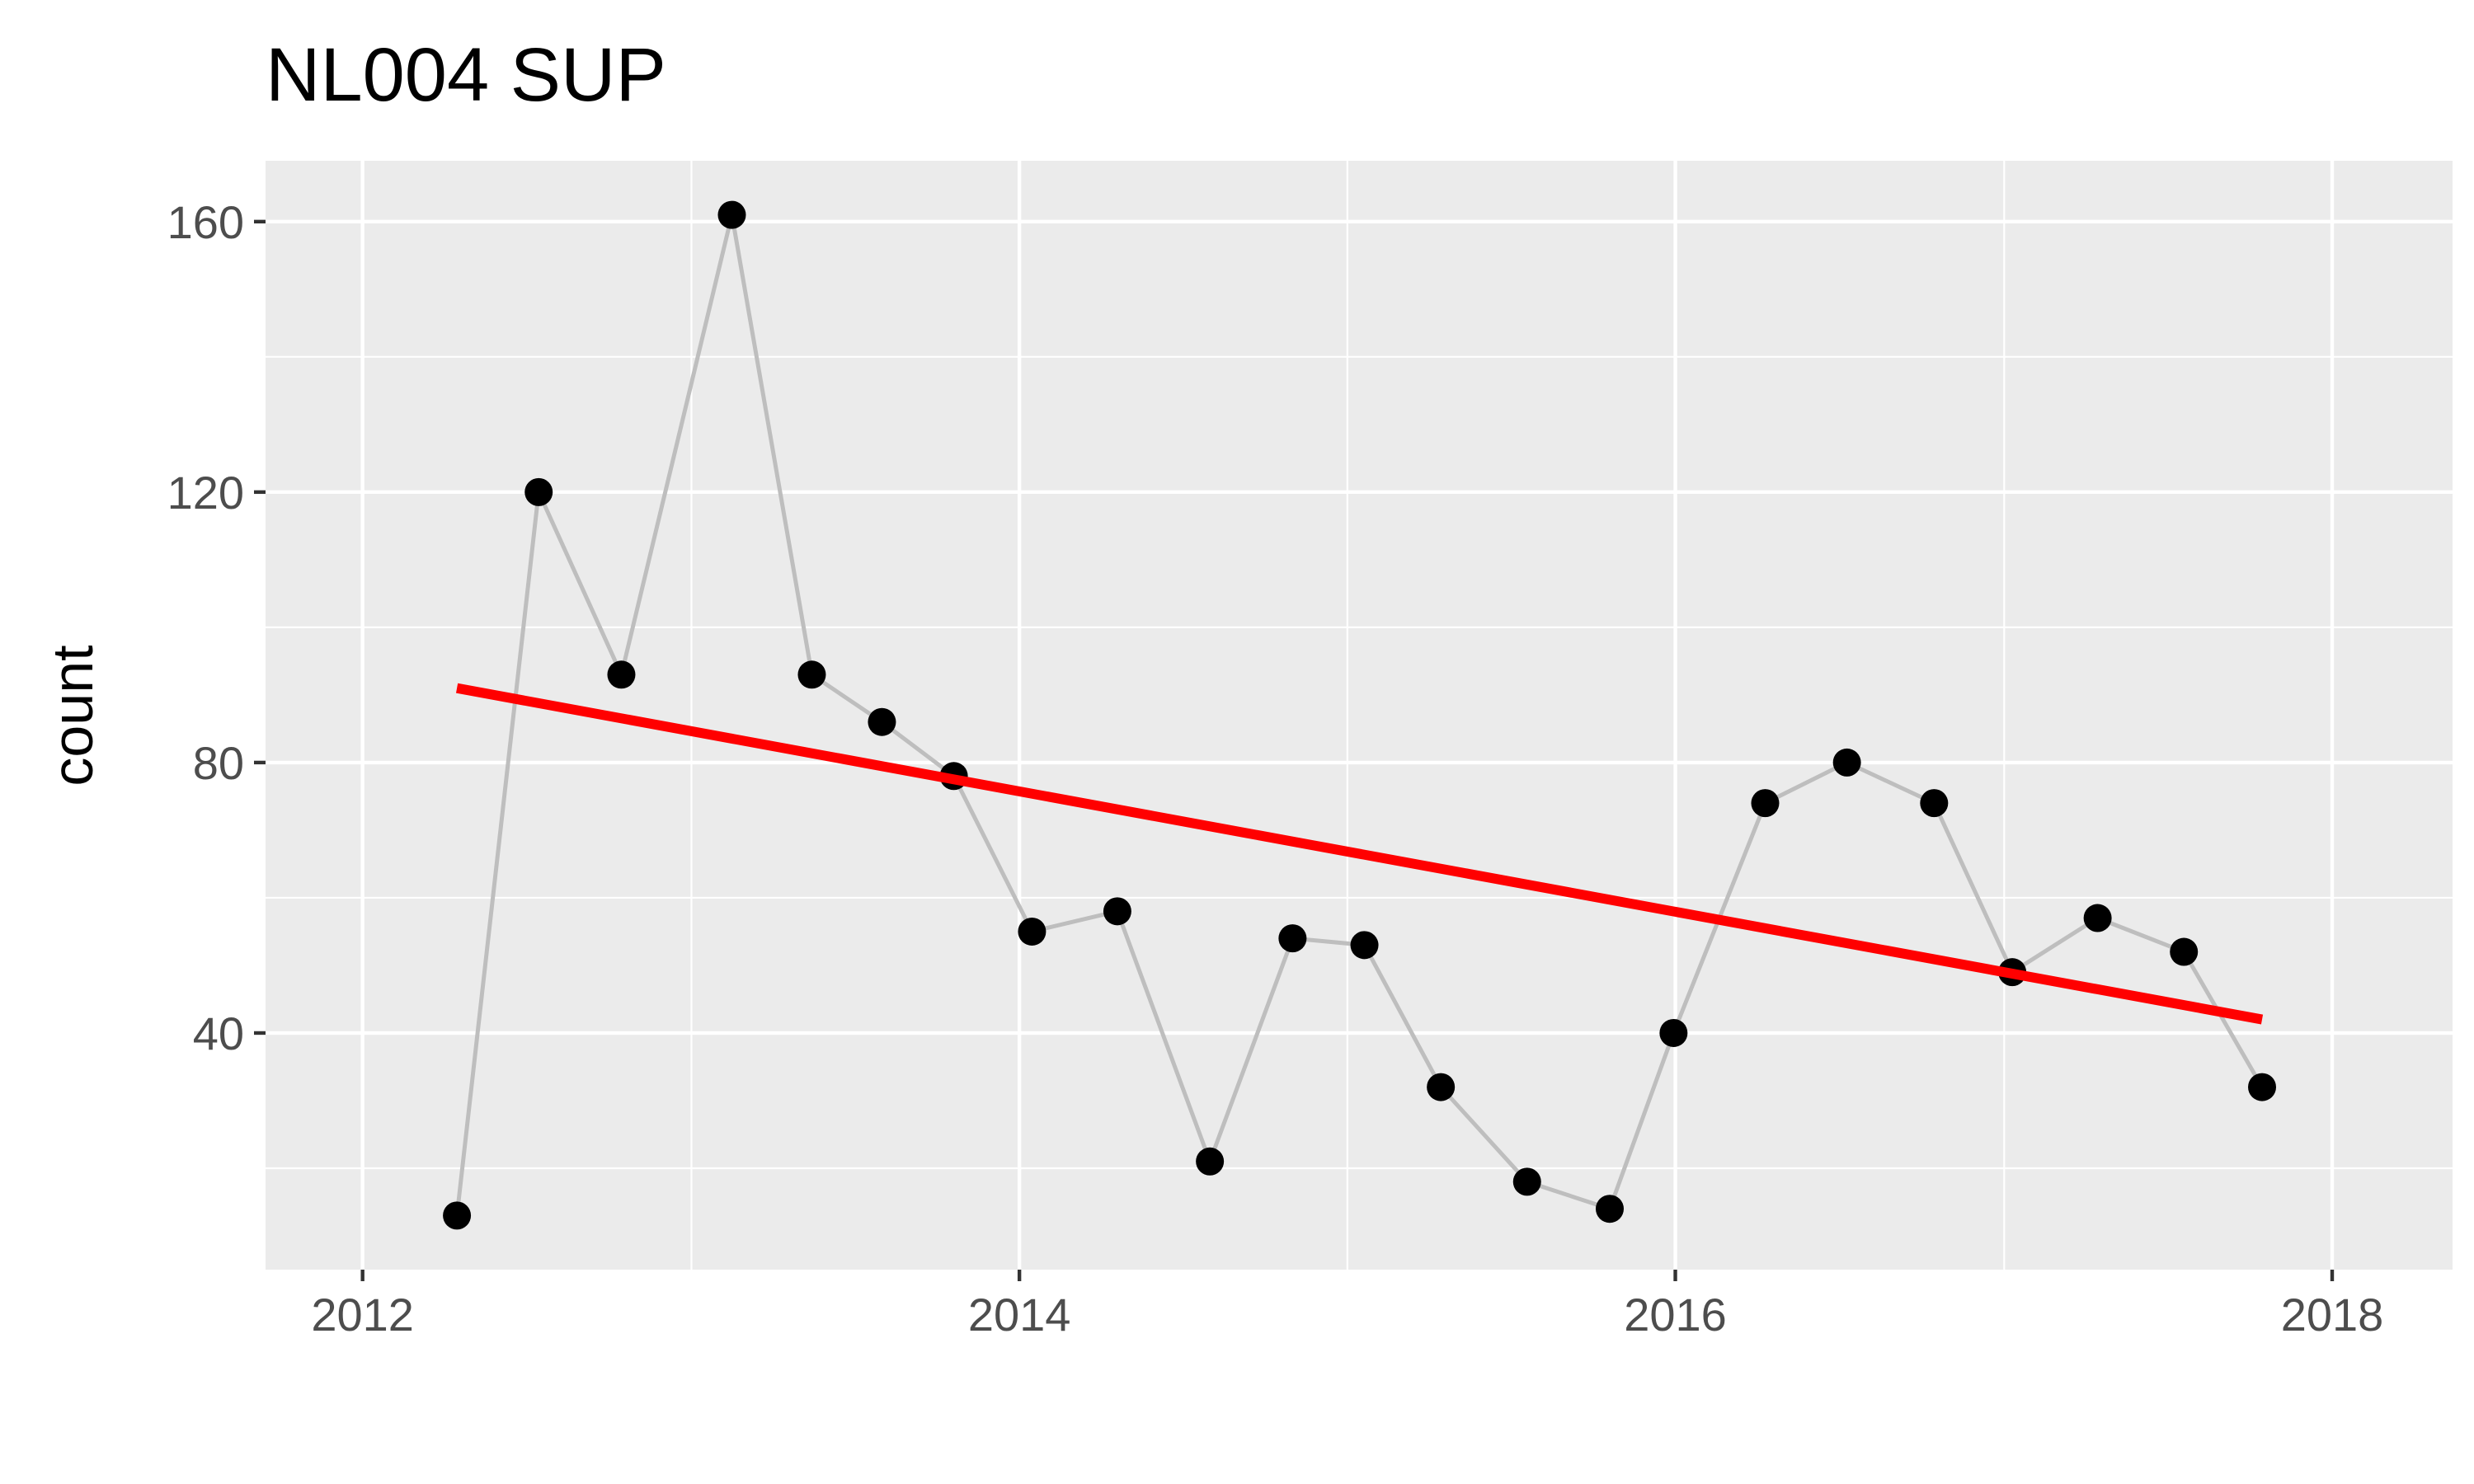 Image resolution: width=2474 pixels, height=1484 pixels. Describe the element at coordinates (1019, 1315) in the screenshot. I see `x-tick-label: 2014` at that location.